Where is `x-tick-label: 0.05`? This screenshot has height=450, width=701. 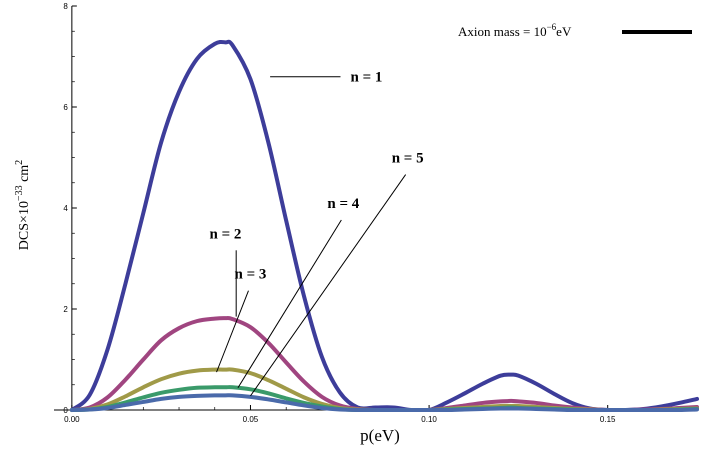
x-tick-label: 0.05 is located at coordinates (251, 419).